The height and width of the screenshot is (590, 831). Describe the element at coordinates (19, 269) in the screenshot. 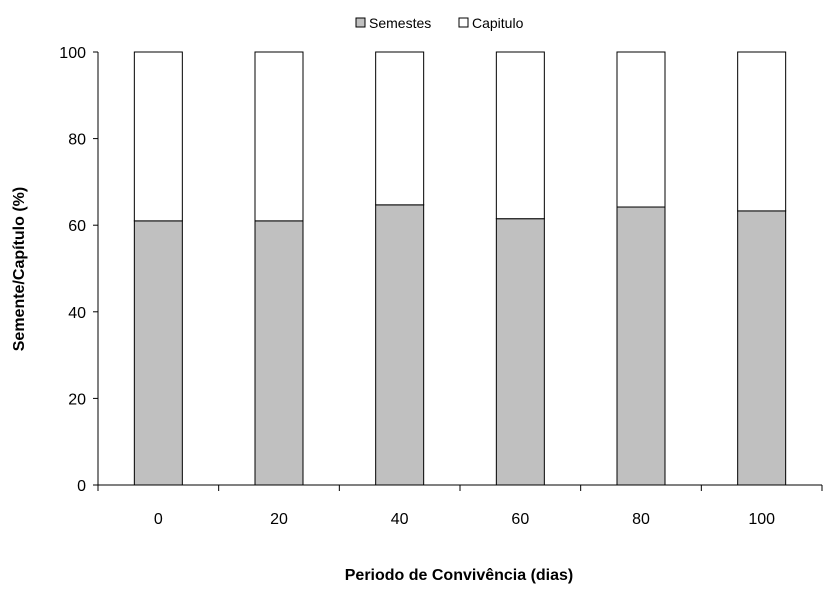

I see `y-axis-title: Semente/Capítulo (%)` at that location.